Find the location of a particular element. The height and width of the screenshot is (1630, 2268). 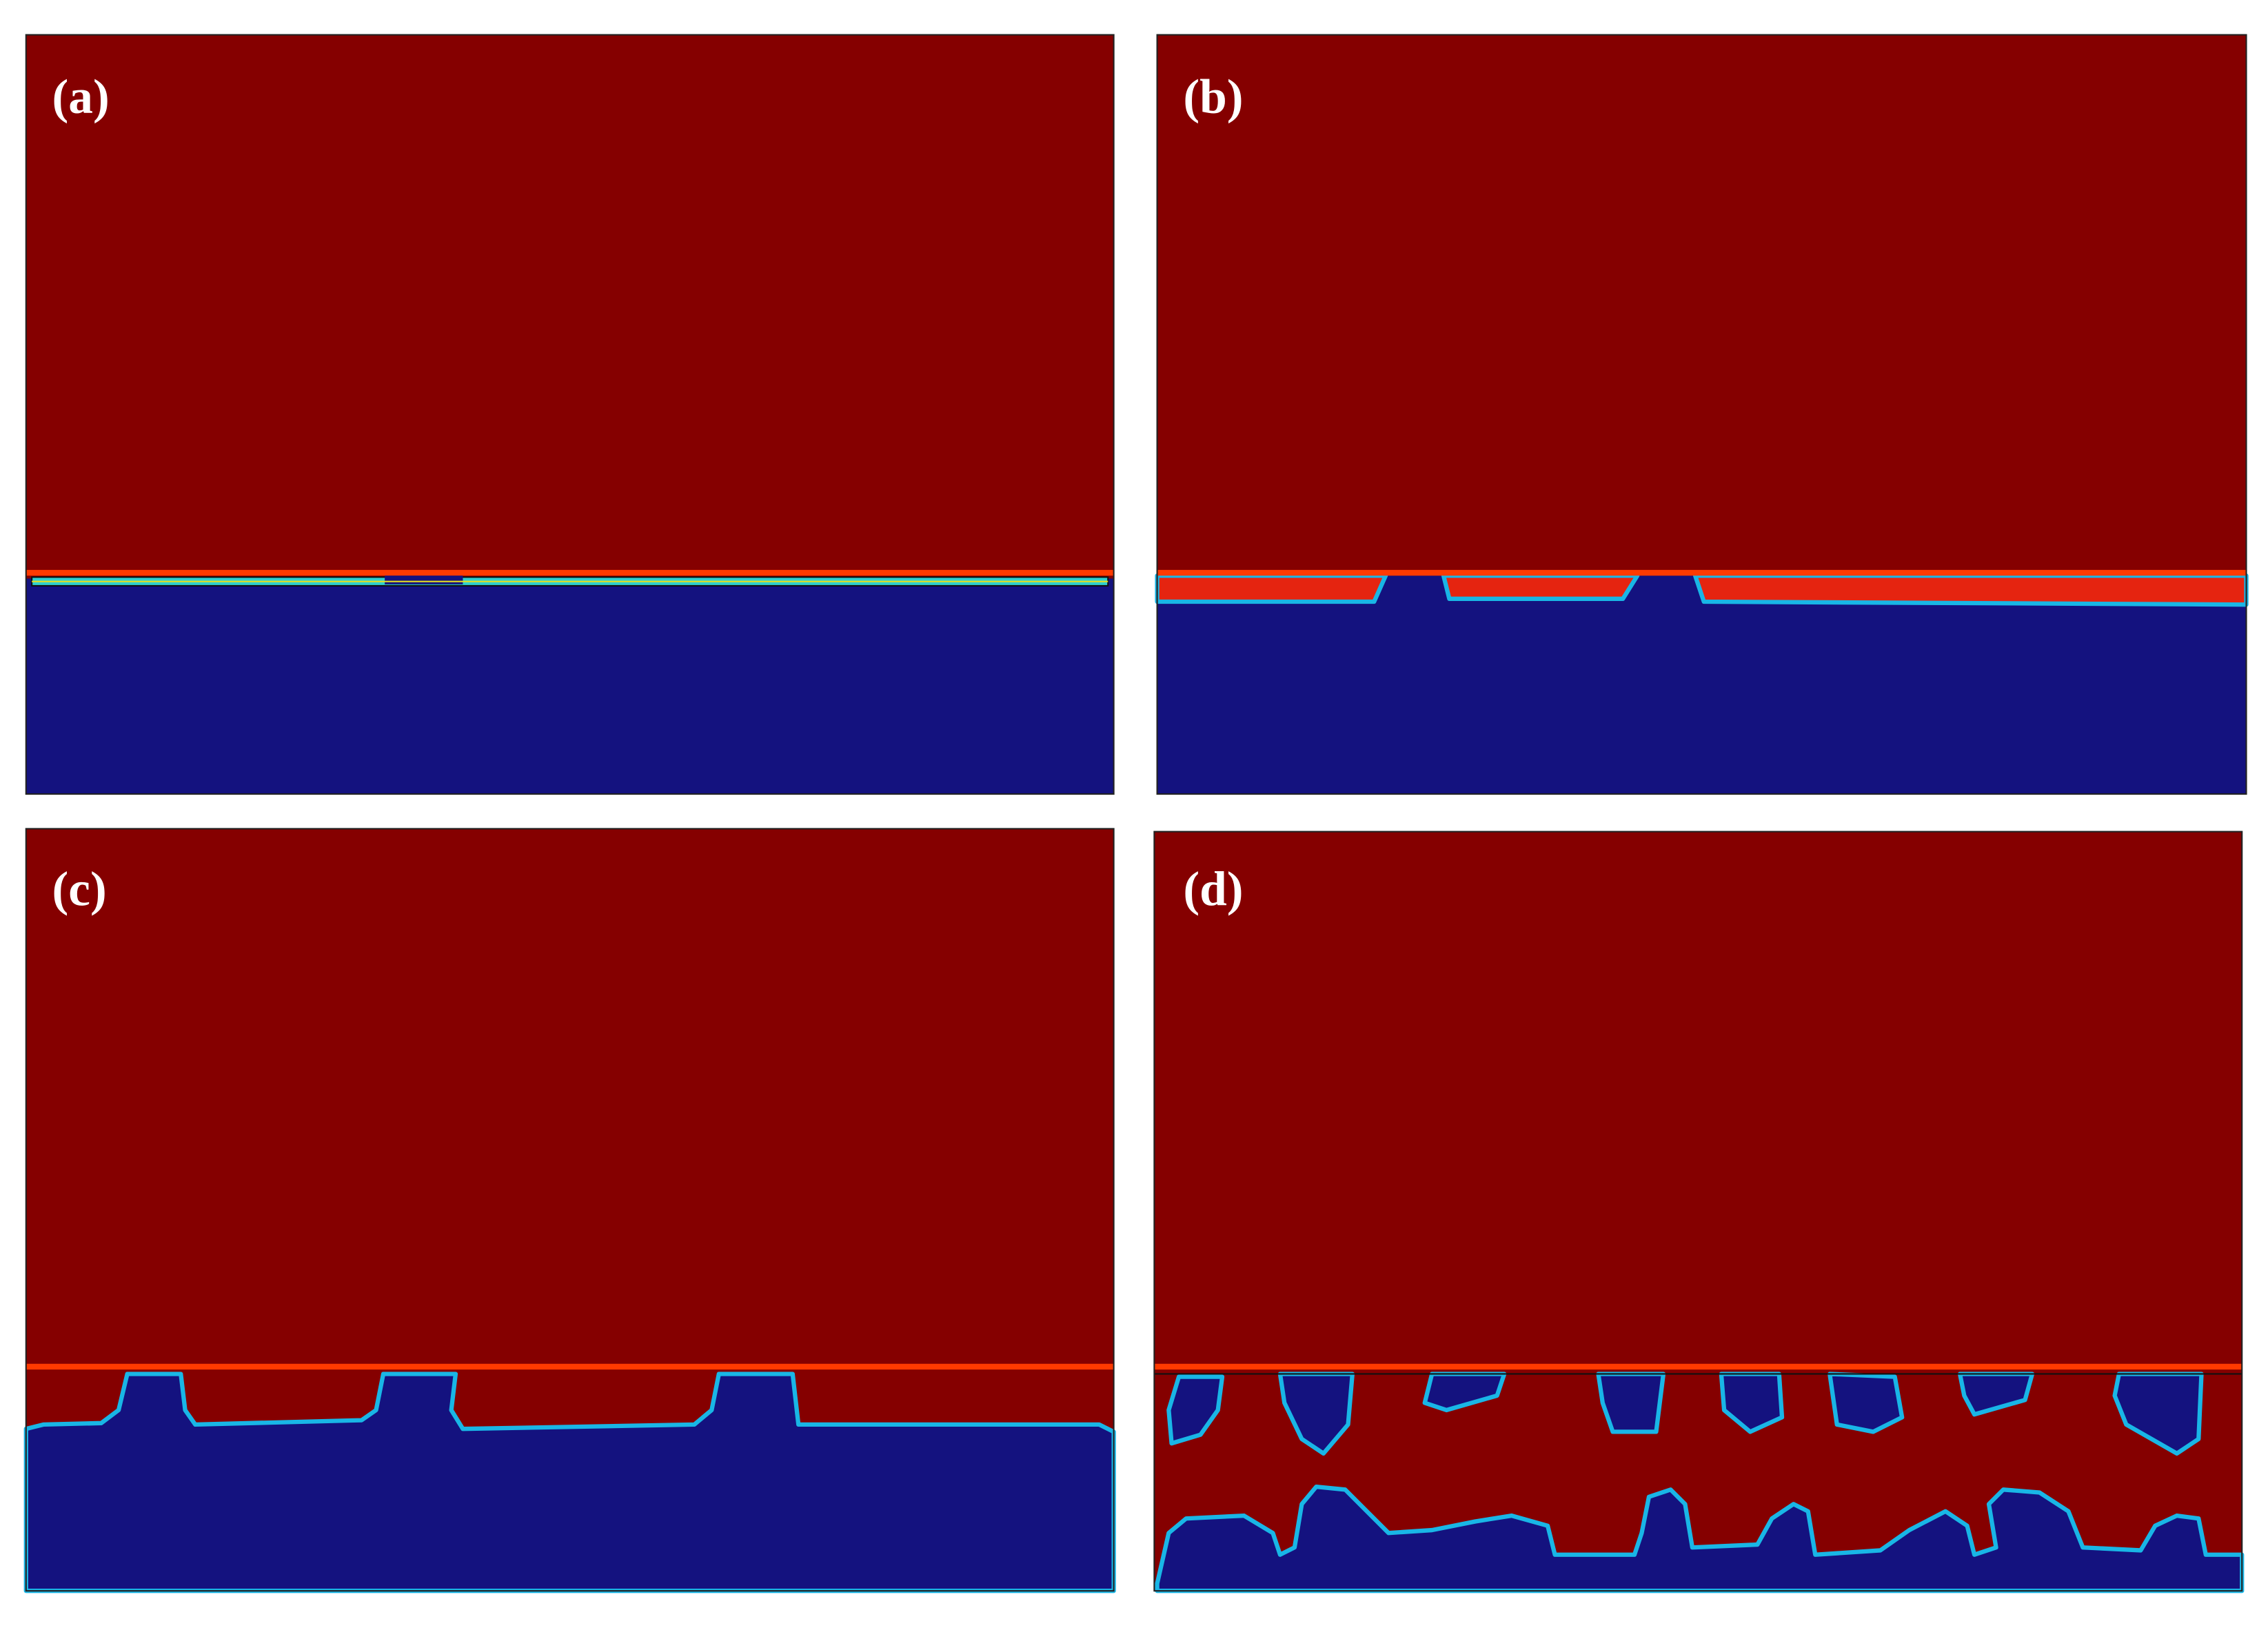

panel-label: (a) is located at coordinates (81, 97).